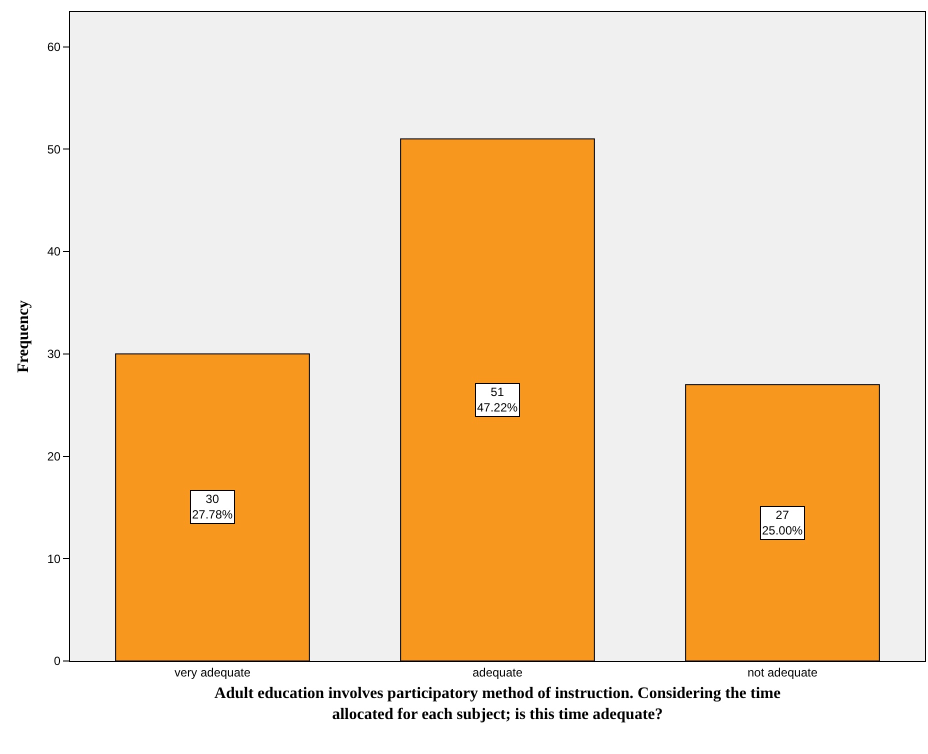  Describe the element at coordinates (54, 456) in the screenshot. I see `y-tick-label: 20` at that location.